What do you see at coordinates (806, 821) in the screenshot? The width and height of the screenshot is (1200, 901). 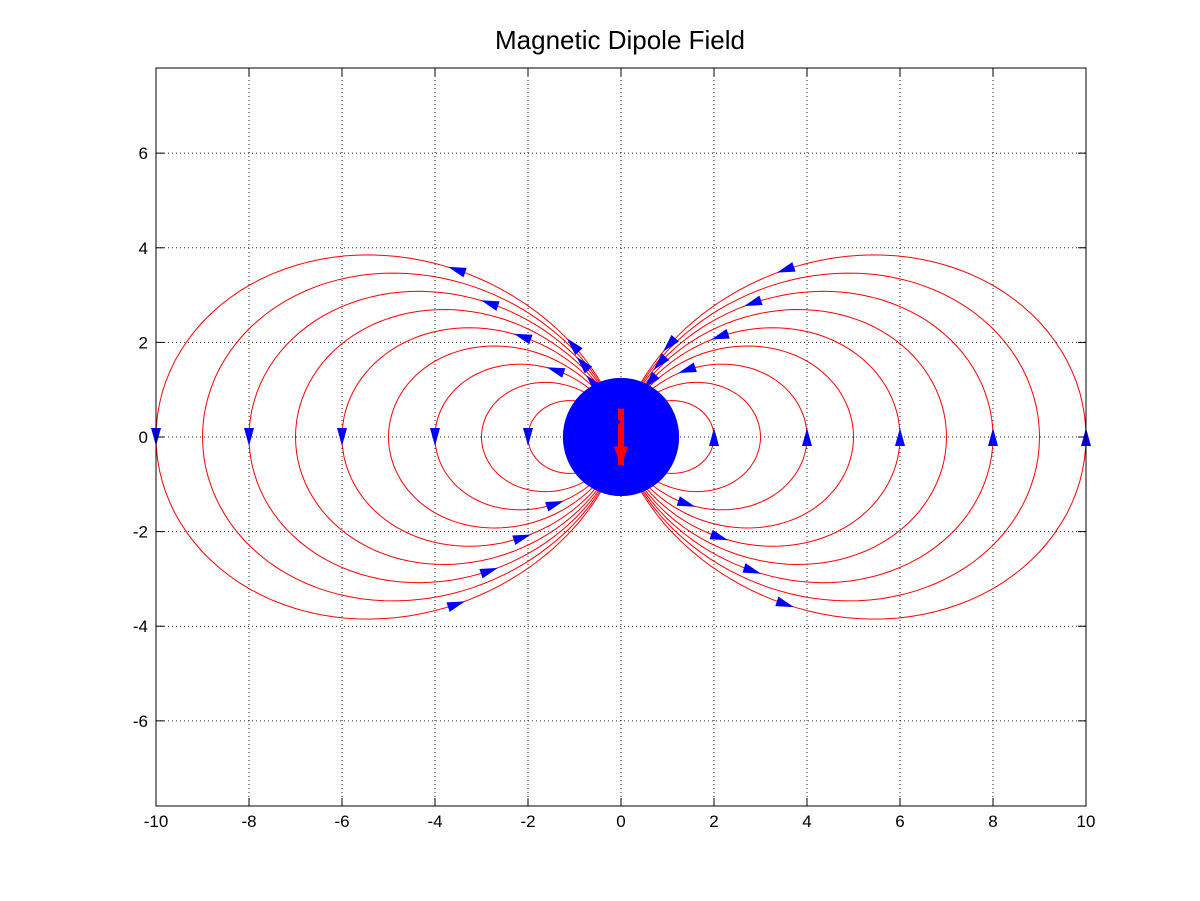 I see `x-tick-label: 4` at bounding box center [806, 821].